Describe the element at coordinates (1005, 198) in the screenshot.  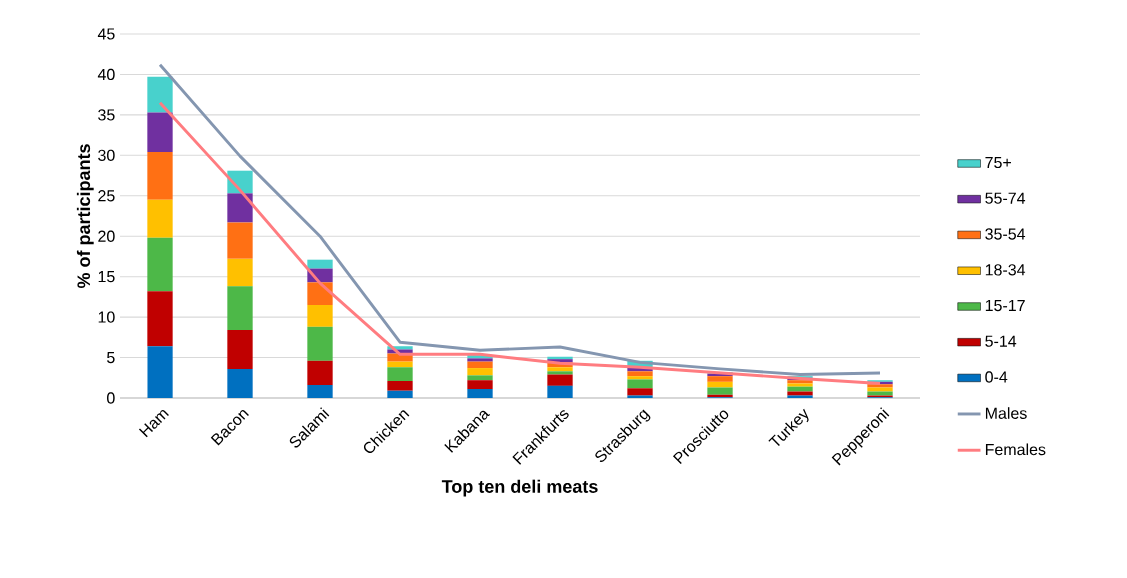
I see `legend-label: 55-74` at that location.